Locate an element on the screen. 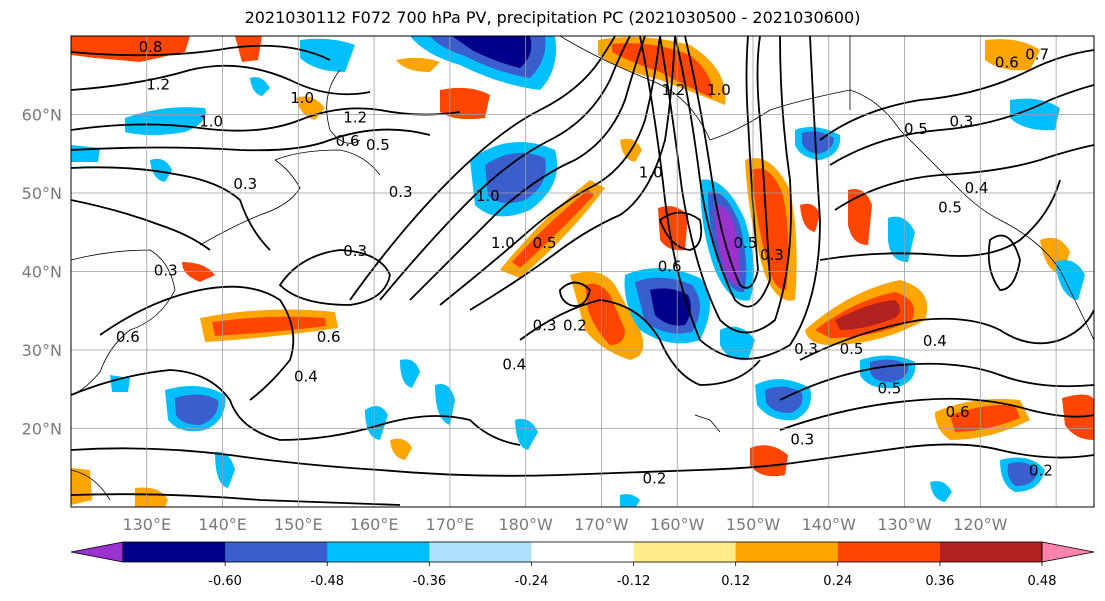  latitude-label: 40°N is located at coordinates (42, 272).